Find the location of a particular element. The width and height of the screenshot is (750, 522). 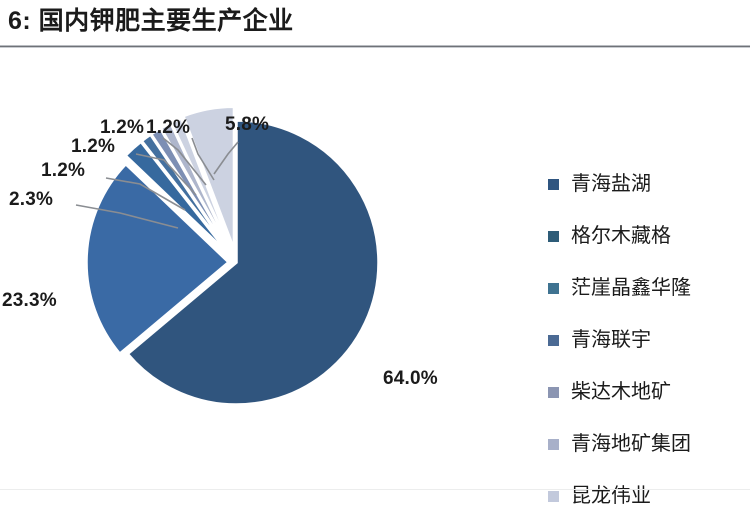

legend-item-mangya-jingxin-hualong: 茫崖晶鑫华隆 is located at coordinates (646, 288).